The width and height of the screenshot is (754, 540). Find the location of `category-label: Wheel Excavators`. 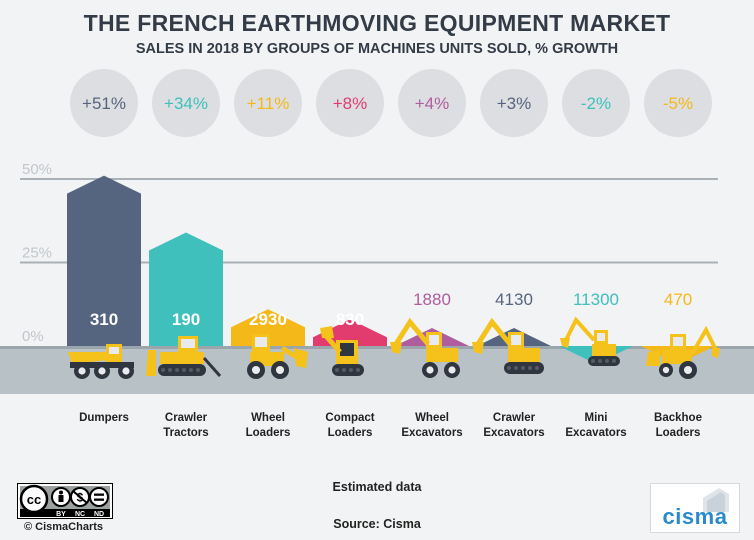

category-label: Wheel Excavators is located at coordinates (431, 425).